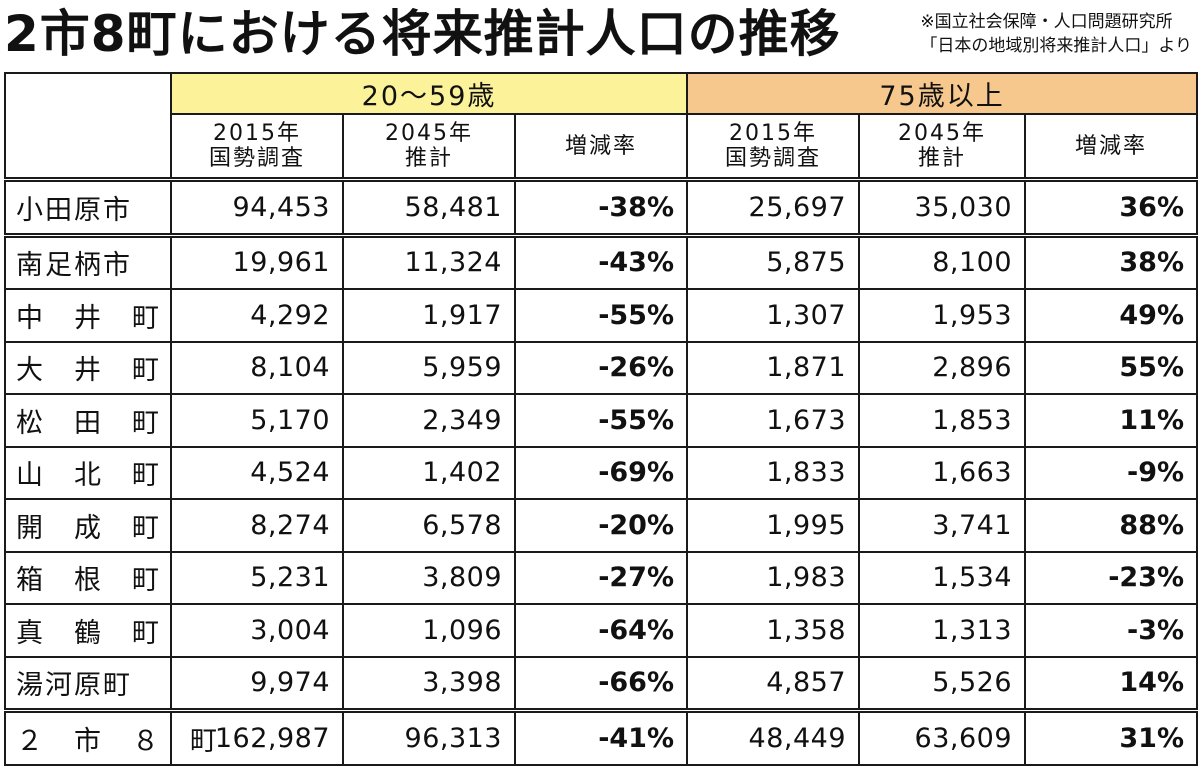 The image size is (1200, 766). Describe the element at coordinates (429, 525) in the screenshot. I see `population-cell: 6,578` at that location.